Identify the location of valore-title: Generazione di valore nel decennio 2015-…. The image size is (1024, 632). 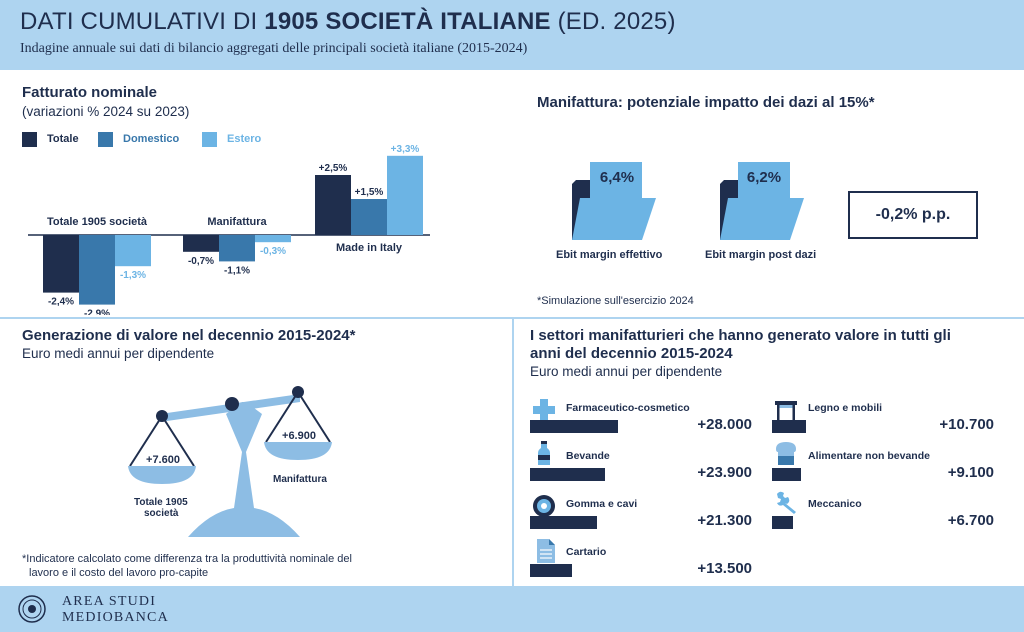
(189, 335).